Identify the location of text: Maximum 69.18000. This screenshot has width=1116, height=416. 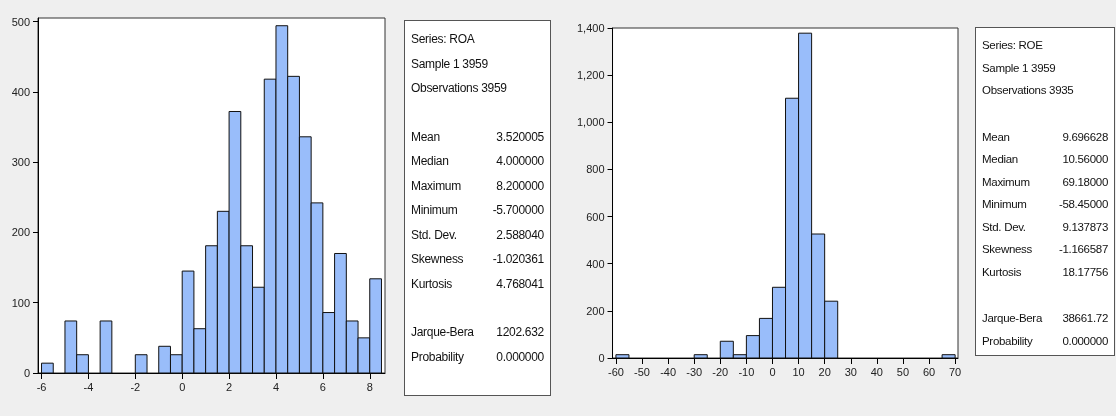
(1045, 181).